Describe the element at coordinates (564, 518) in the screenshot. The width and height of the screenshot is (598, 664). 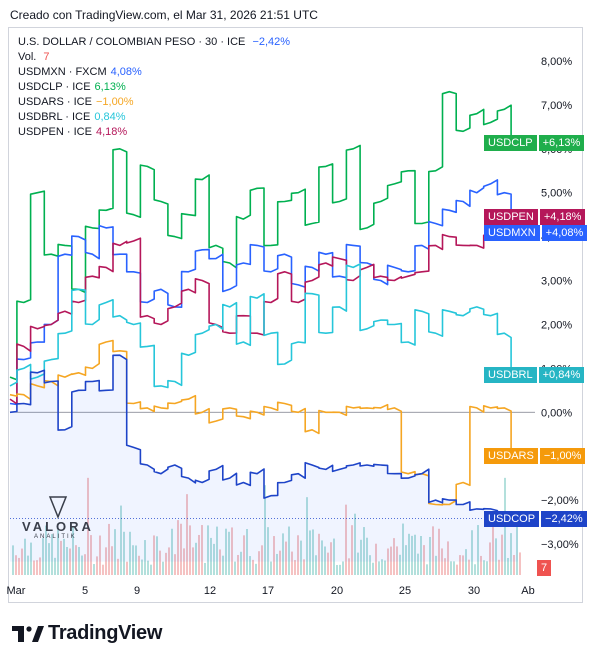
I see `price-tag-value: −2,42%` at that location.